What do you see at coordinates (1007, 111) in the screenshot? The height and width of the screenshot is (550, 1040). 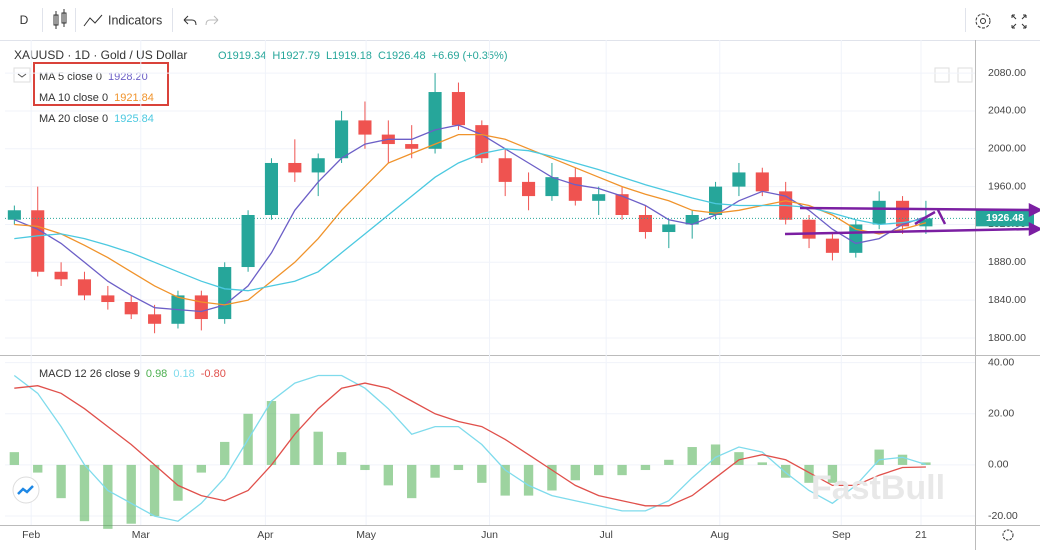 I see `y-tick-label: 2040.00` at bounding box center [1007, 111].